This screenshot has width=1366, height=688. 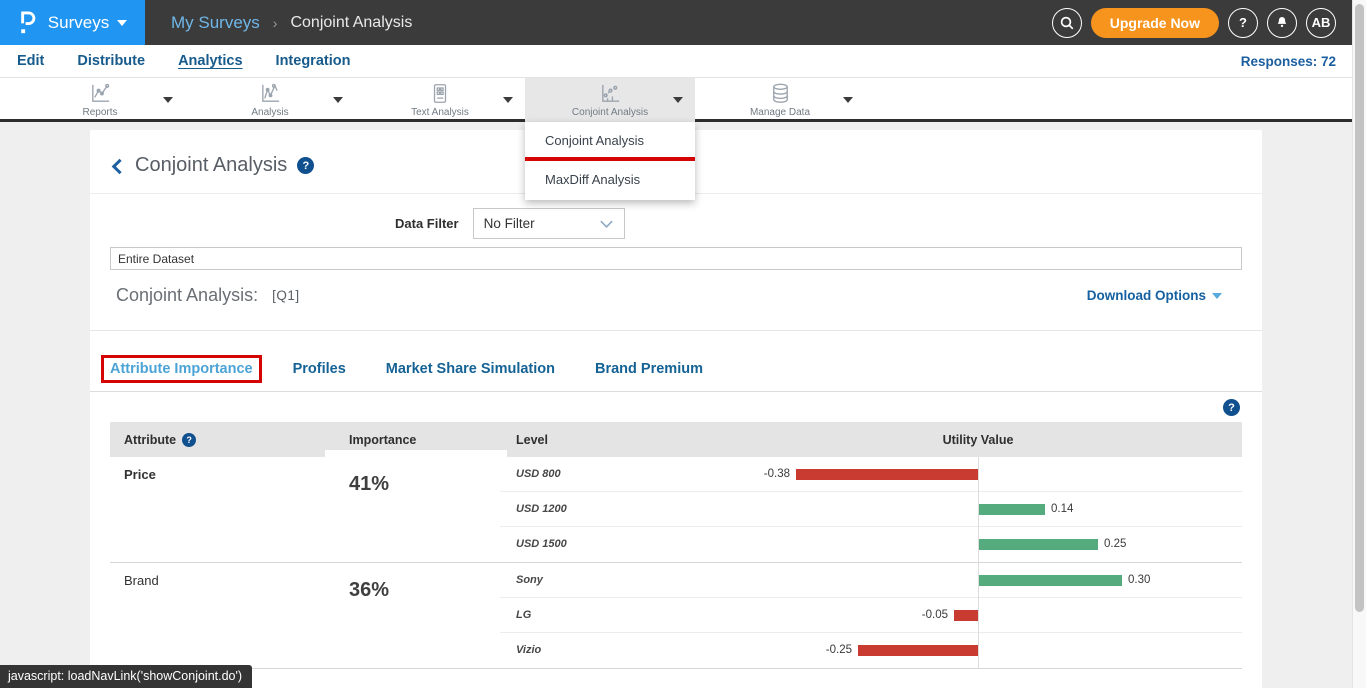 What do you see at coordinates (838, 650) in the screenshot?
I see `utility-value-label: -0.25` at bounding box center [838, 650].